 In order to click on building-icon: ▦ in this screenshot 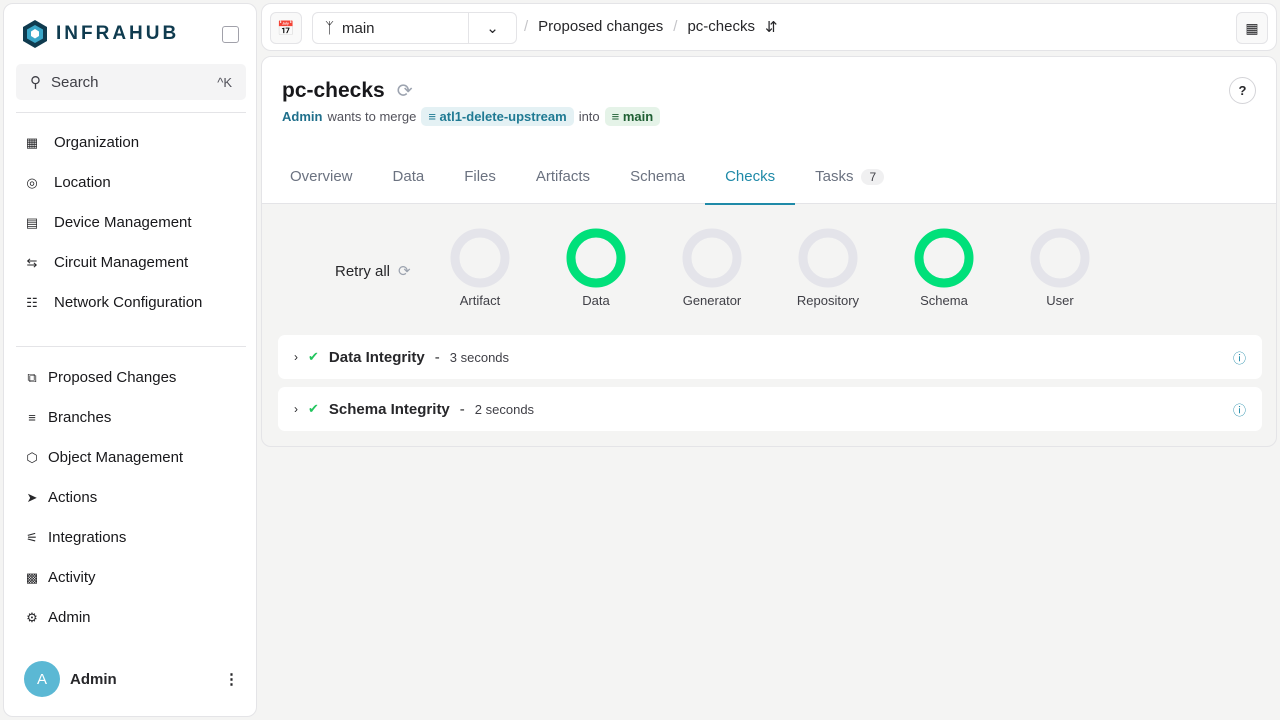, I will do `click(32, 142)`.